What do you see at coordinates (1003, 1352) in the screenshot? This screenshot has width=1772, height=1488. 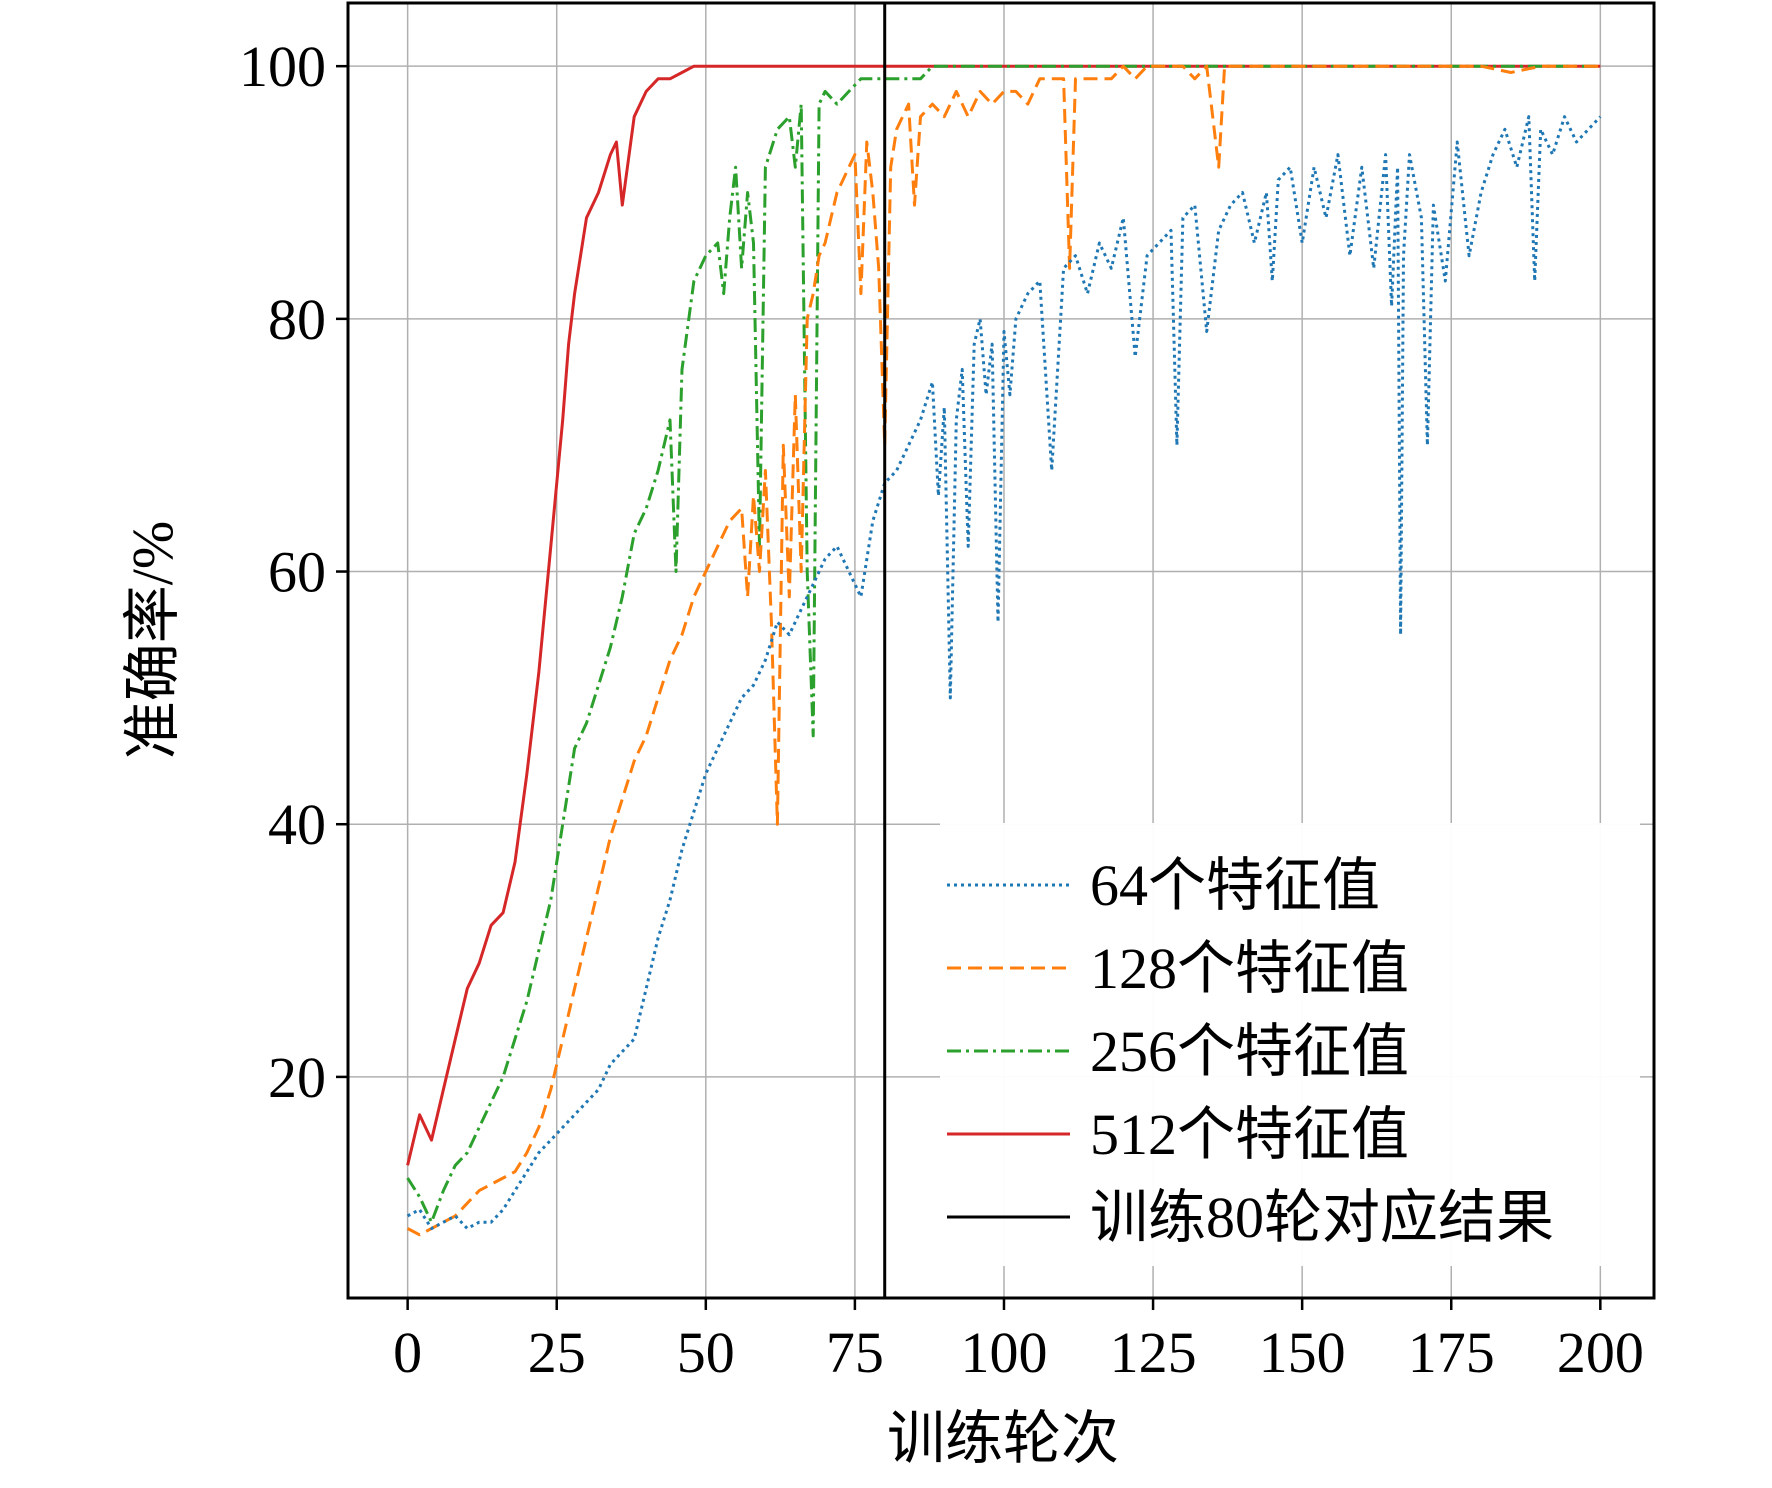 I see `x-tick-label: 100` at bounding box center [1003, 1352].